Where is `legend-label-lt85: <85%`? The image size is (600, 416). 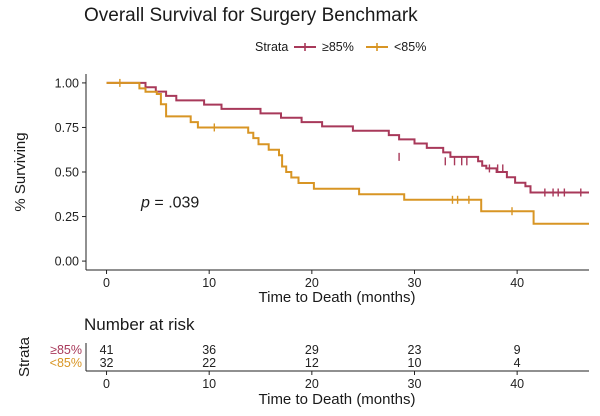
legend-label-lt85: <85% is located at coordinates (410, 47).